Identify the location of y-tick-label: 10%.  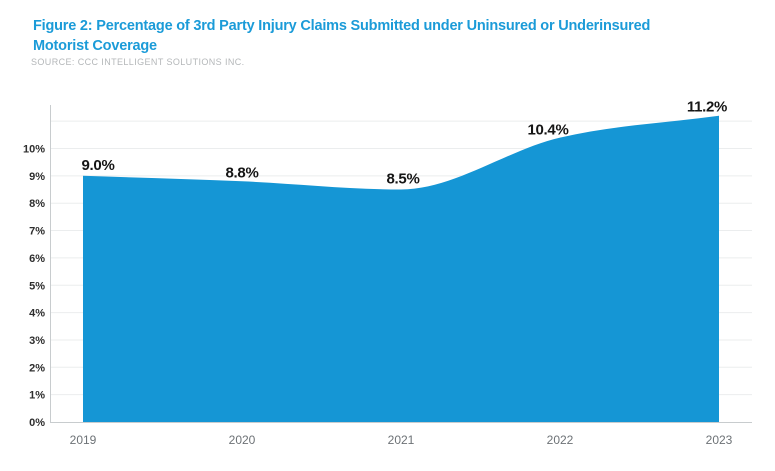
(34, 150).